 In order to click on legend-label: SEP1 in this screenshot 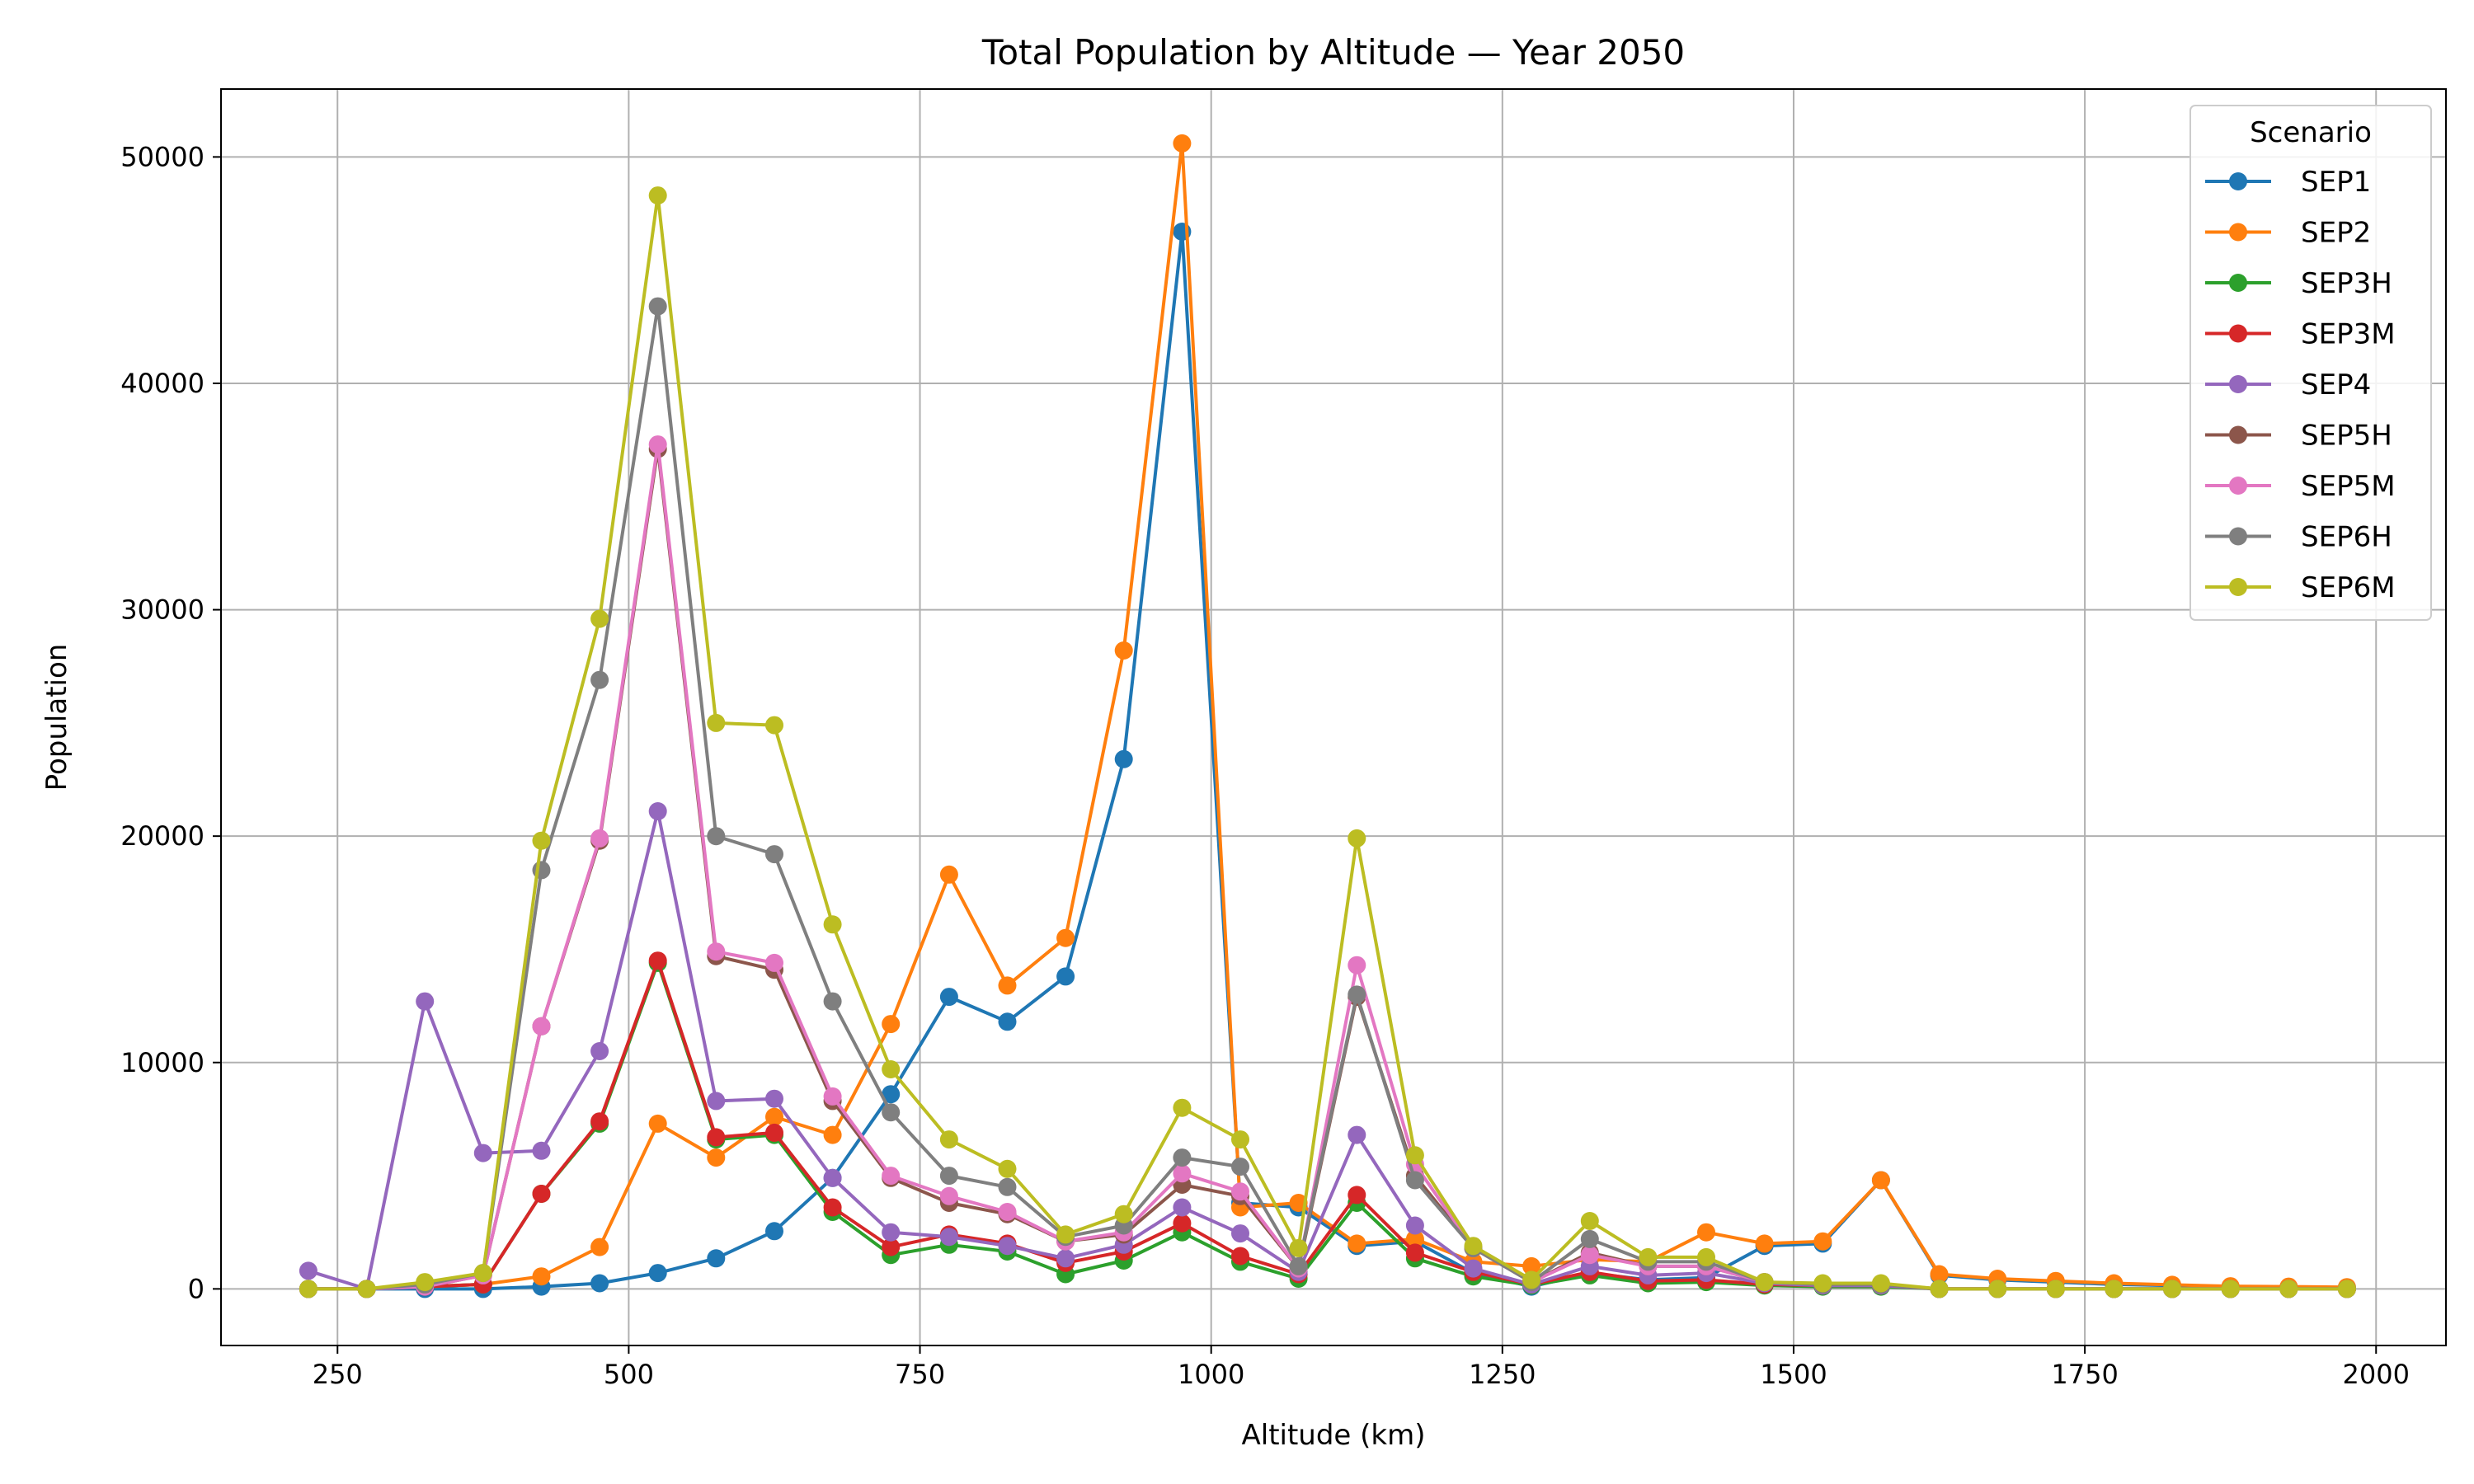, I will do `click(2336, 182)`.